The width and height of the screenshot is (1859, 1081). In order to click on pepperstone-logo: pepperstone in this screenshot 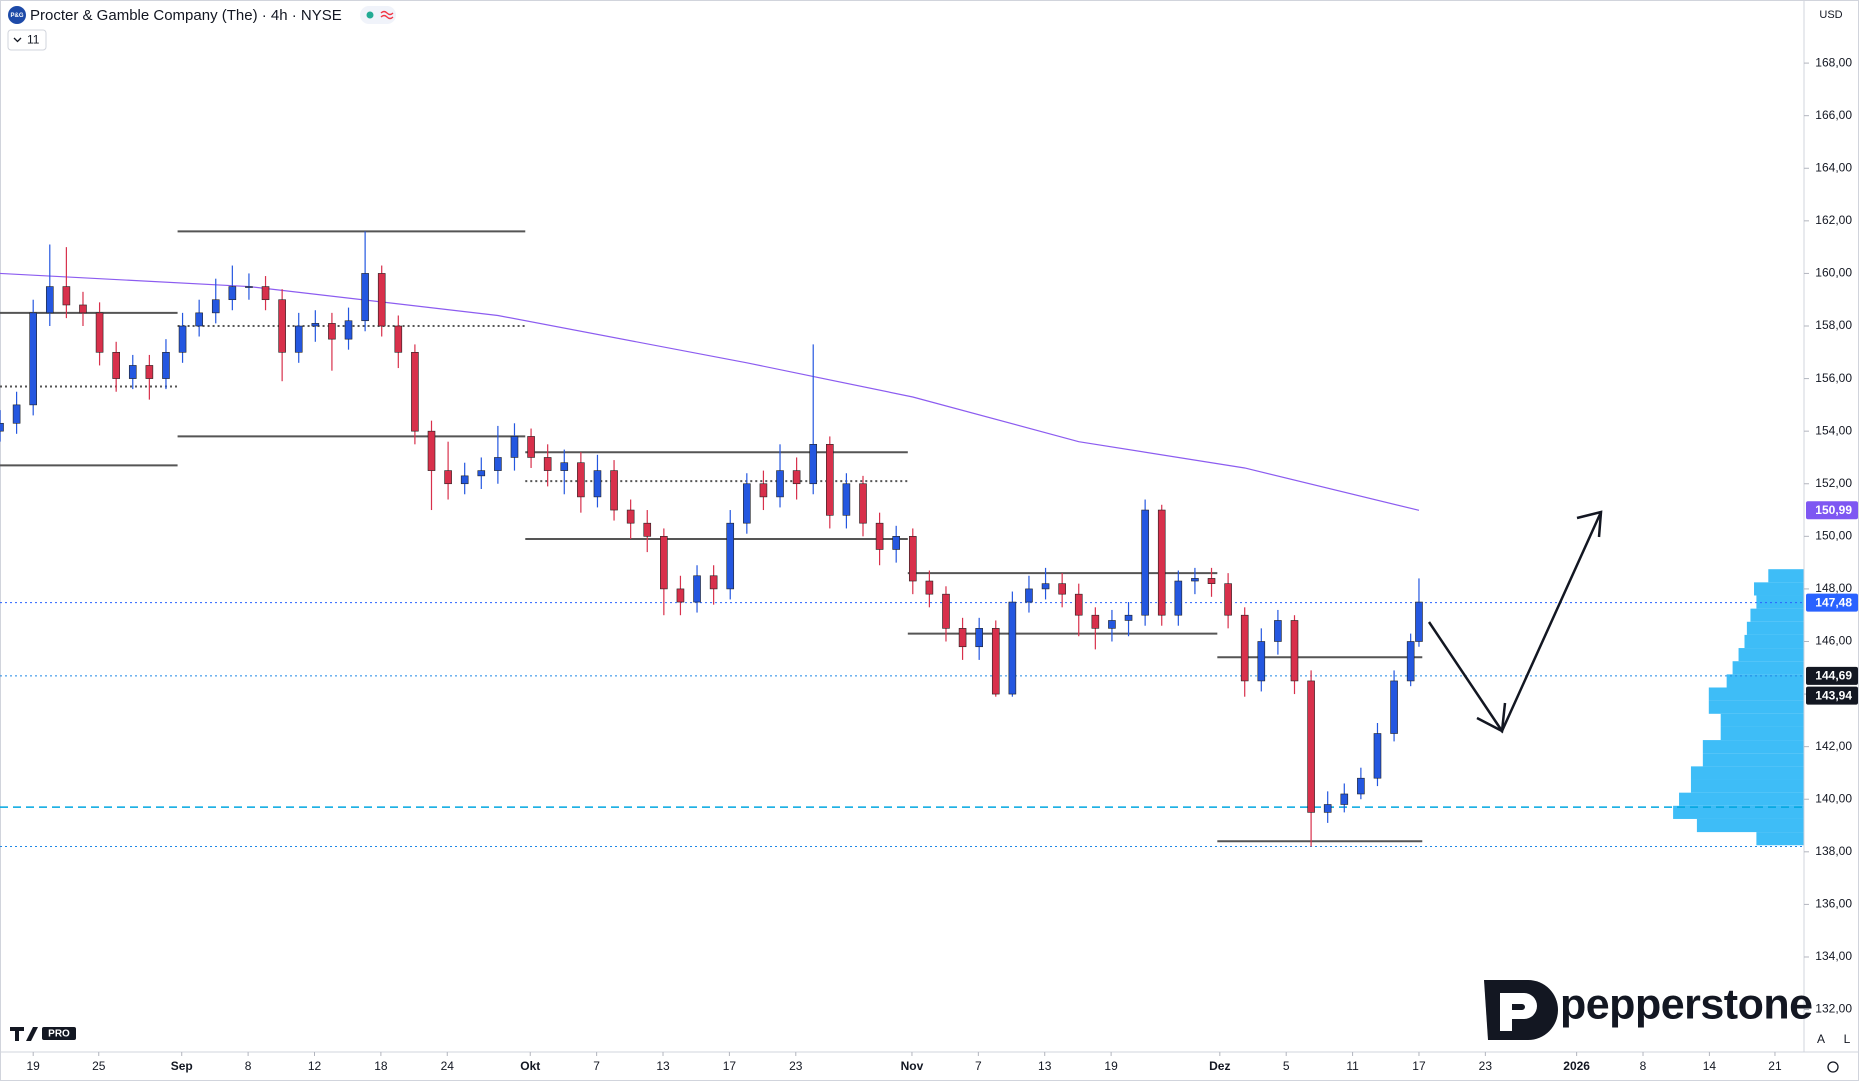, I will do `click(1648, 1010)`.